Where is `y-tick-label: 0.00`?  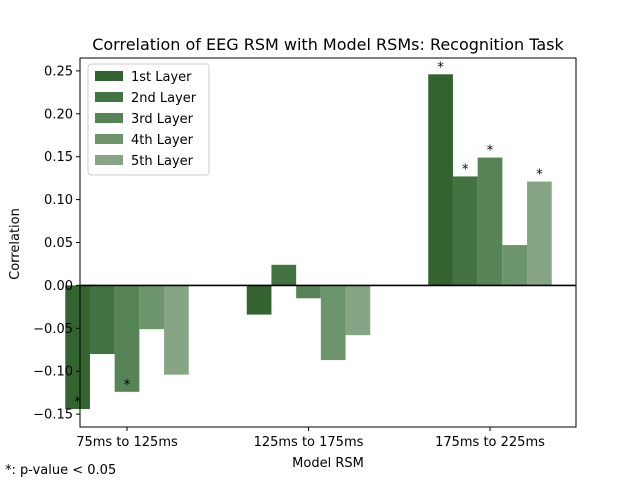
y-tick-label: 0.00 is located at coordinates (58, 286).